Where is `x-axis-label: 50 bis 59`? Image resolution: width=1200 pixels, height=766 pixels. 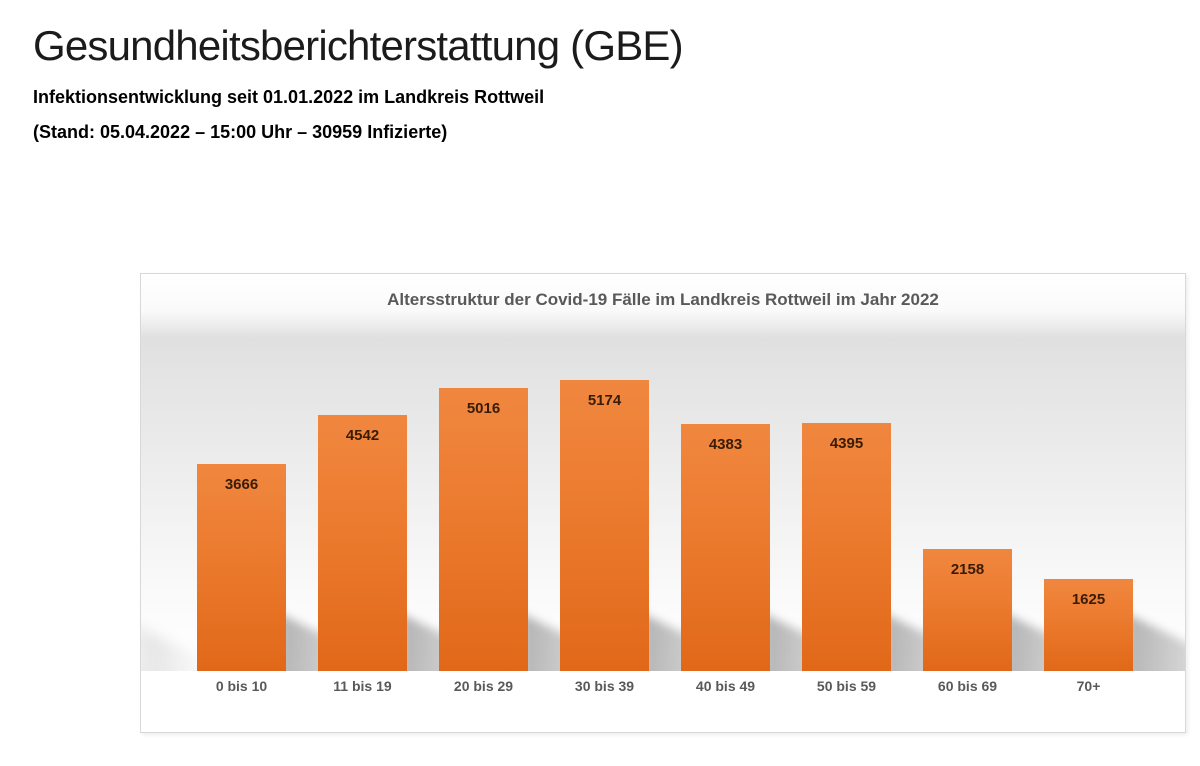
x-axis-label: 50 bis 59 is located at coordinates (846, 686).